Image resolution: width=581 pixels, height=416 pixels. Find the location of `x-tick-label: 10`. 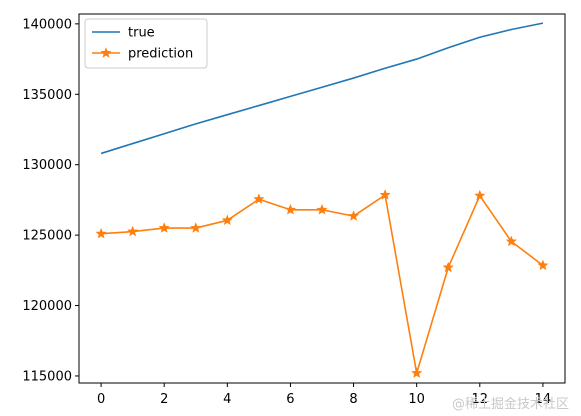

x-tick-label: 10 is located at coordinates (416, 399).